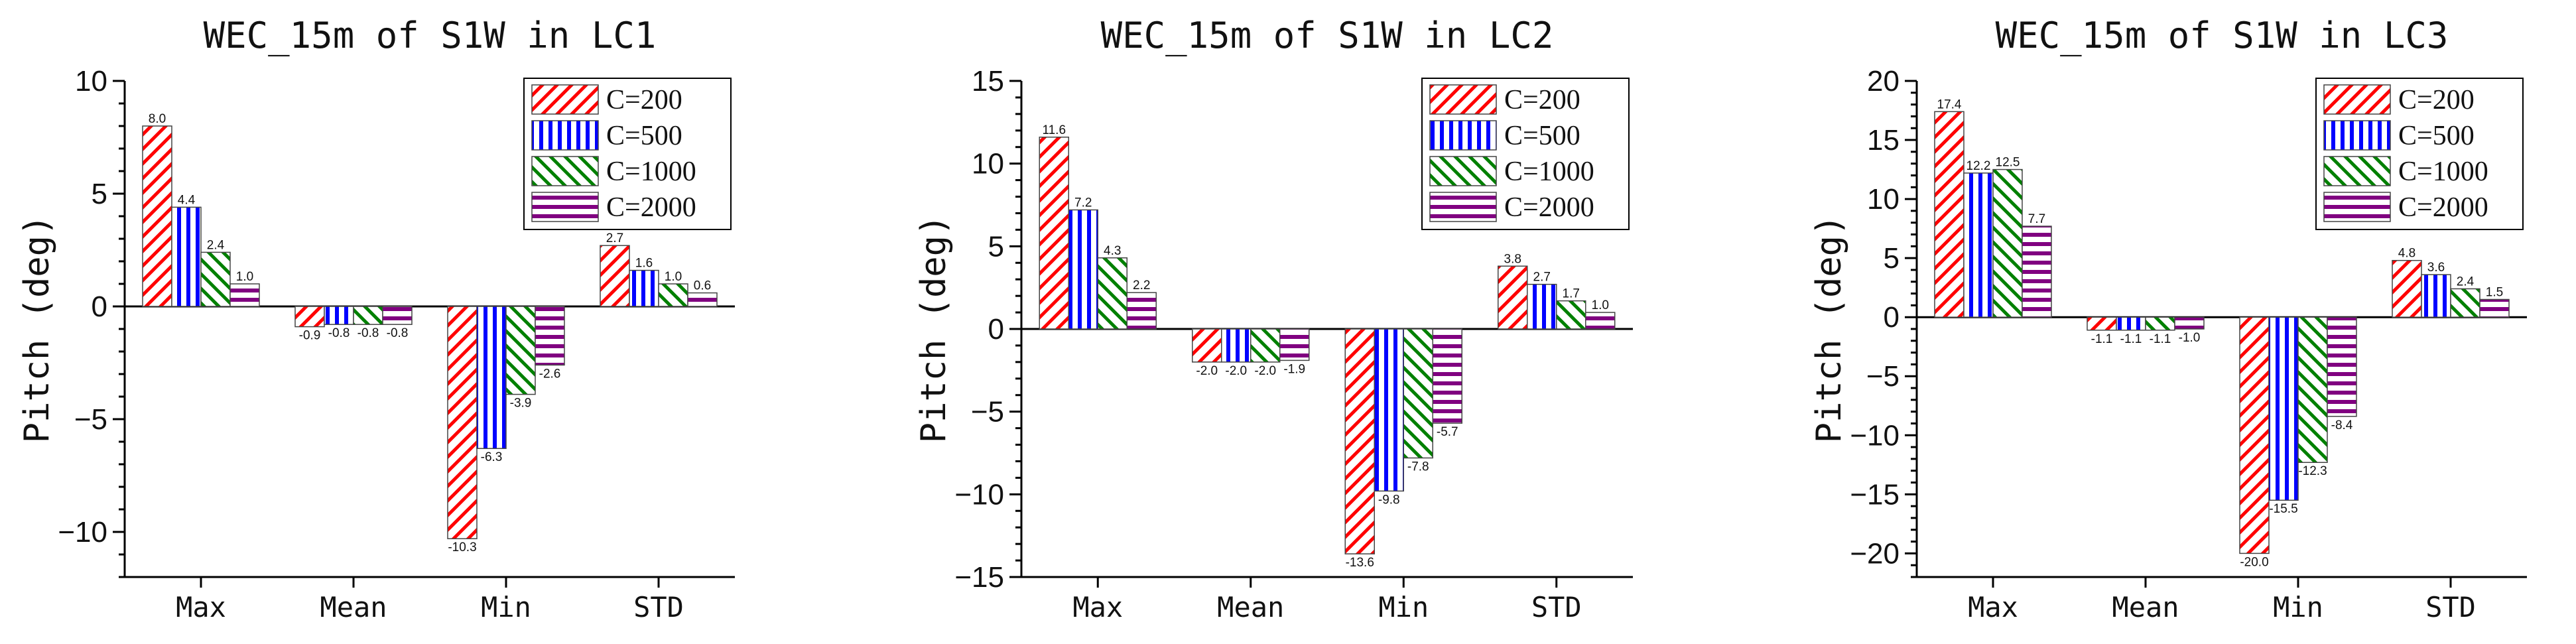 This screenshot has width=2576, height=644. Describe the element at coordinates (1542, 278) in the screenshot. I see `data-label: 2.7` at that location.